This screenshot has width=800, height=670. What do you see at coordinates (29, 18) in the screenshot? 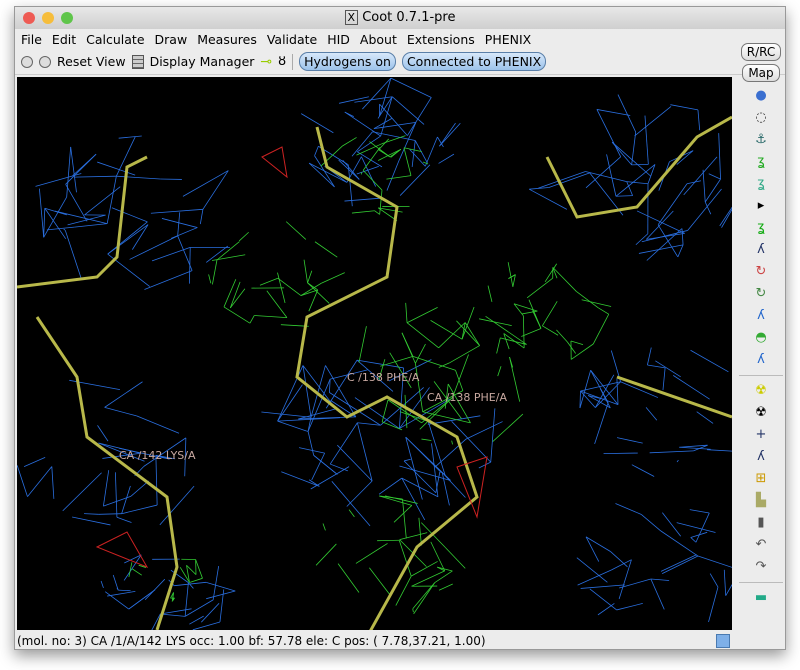
I see `close-button` at bounding box center [29, 18].